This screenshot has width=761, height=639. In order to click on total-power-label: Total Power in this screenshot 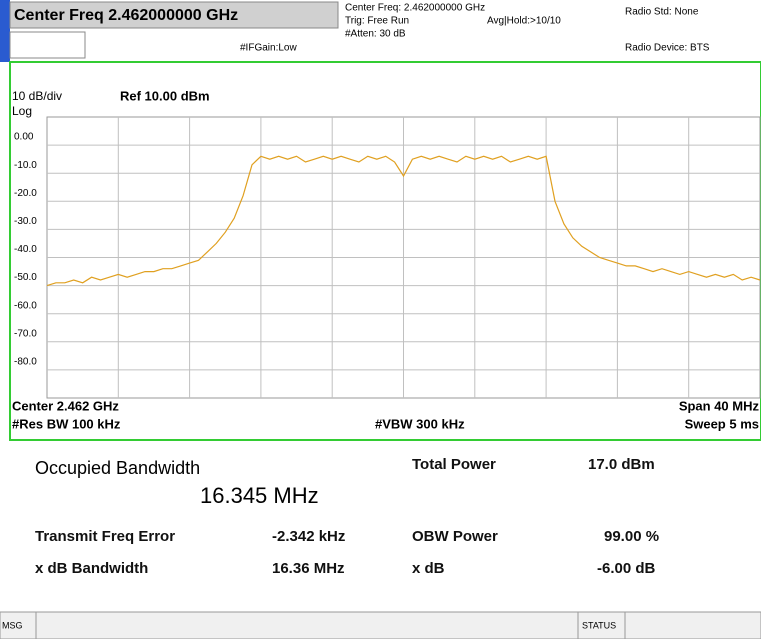, I will do `click(454, 464)`.